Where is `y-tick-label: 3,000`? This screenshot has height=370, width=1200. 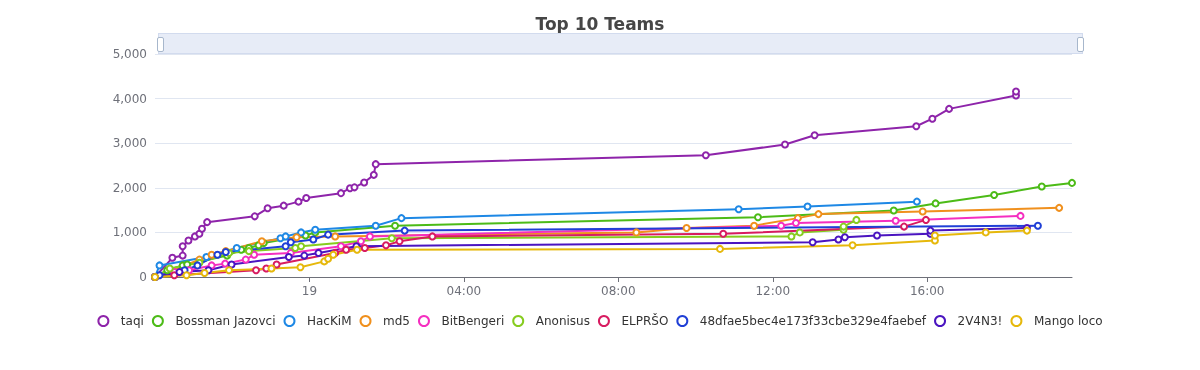
y-tick-label: 3,000 is located at coordinates (129, 143).